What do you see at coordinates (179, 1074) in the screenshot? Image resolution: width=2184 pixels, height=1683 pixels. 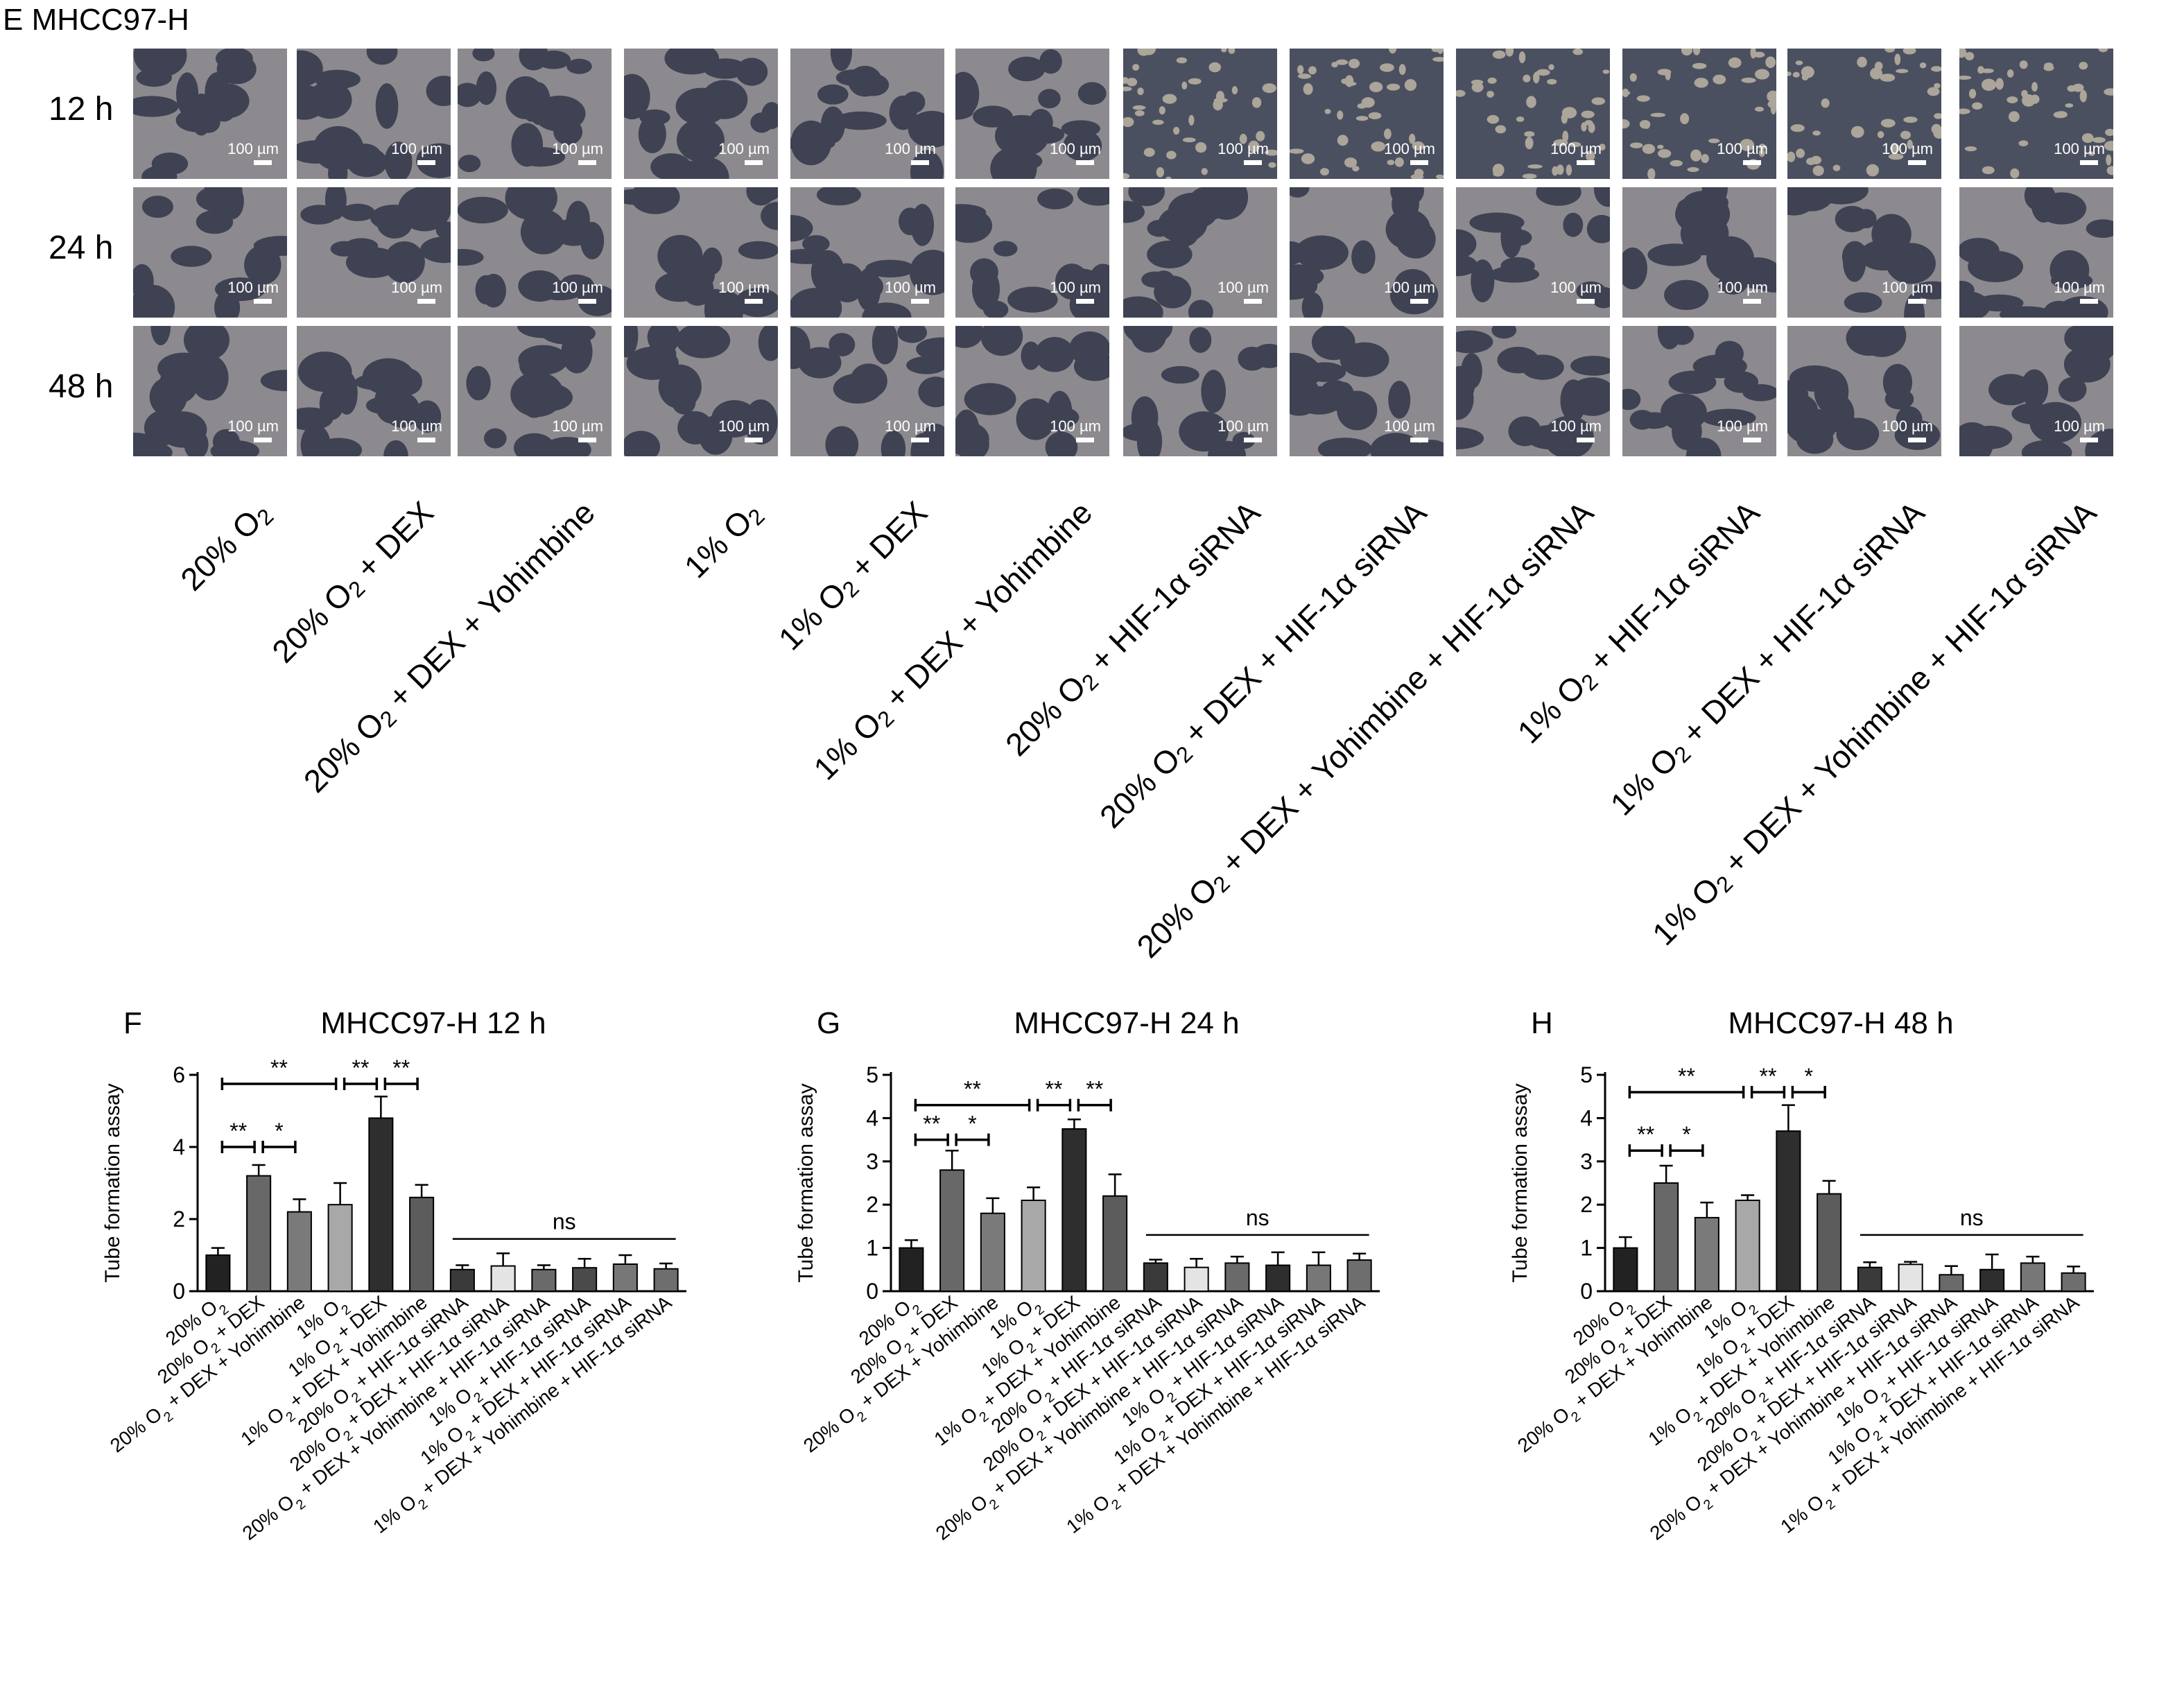 I see `y-tick-label: 6` at bounding box center [179, 1074].